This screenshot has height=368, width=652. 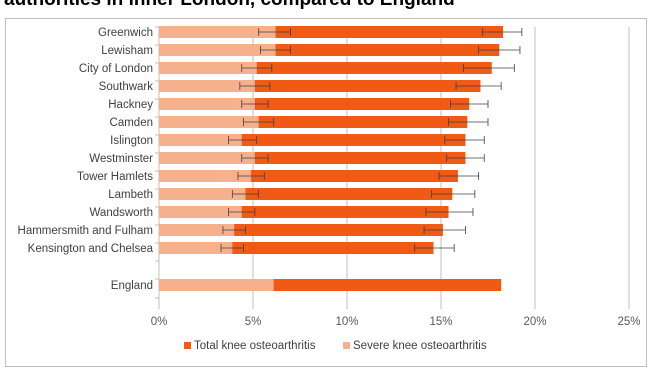 I want to click on category-label: Kensington and Chelsea, so click(x=91, y=249).